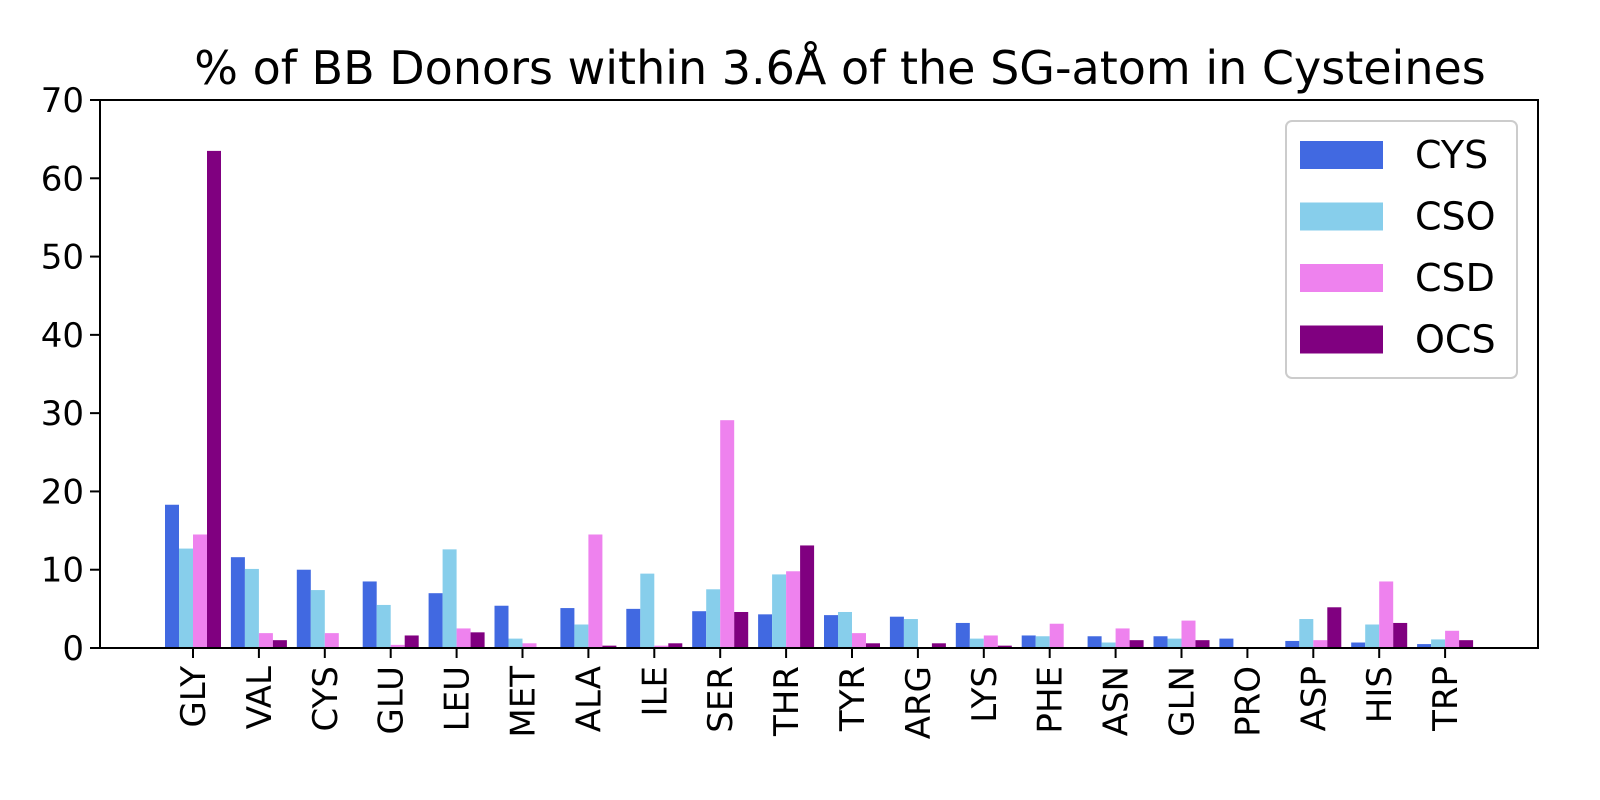 The height and width of the screenshot is (800, 1600). Describe the element at coordinates (411, 641) in the screenshot. I see `bar-glu-ocs` at that location.